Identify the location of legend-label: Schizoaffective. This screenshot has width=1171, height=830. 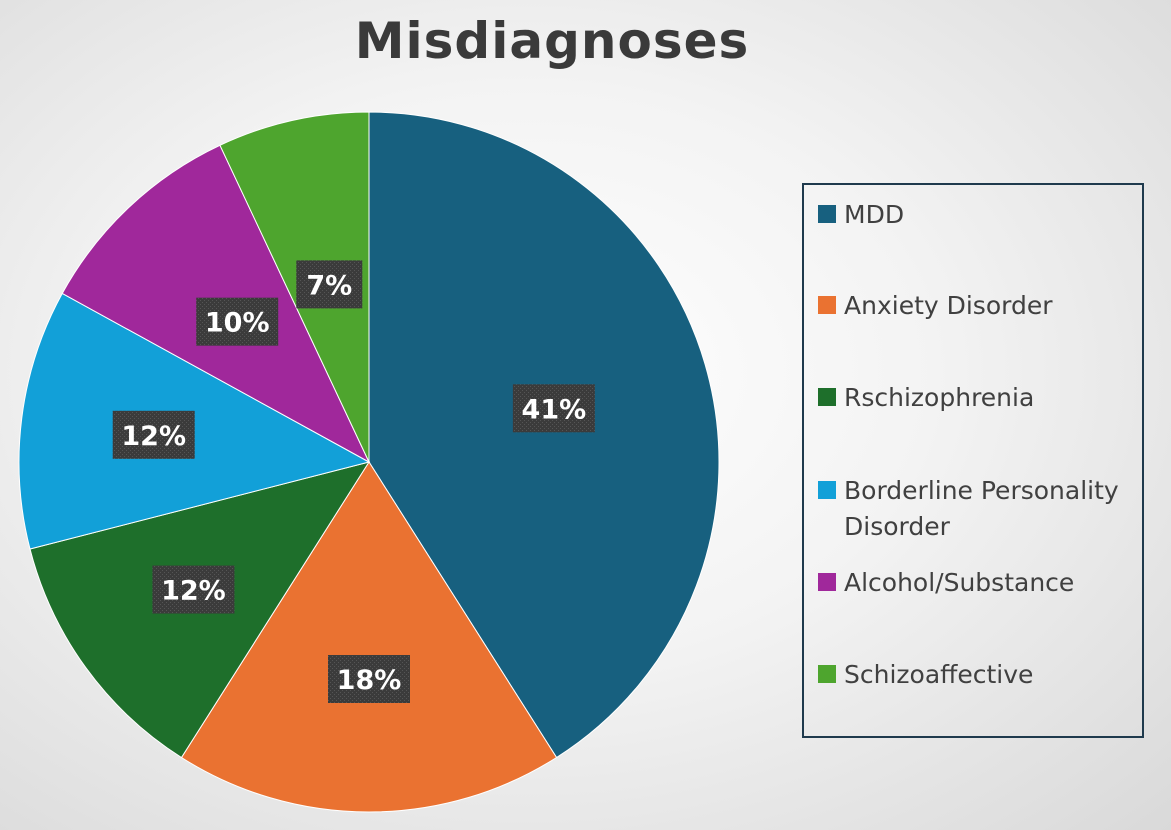
(939, 674).